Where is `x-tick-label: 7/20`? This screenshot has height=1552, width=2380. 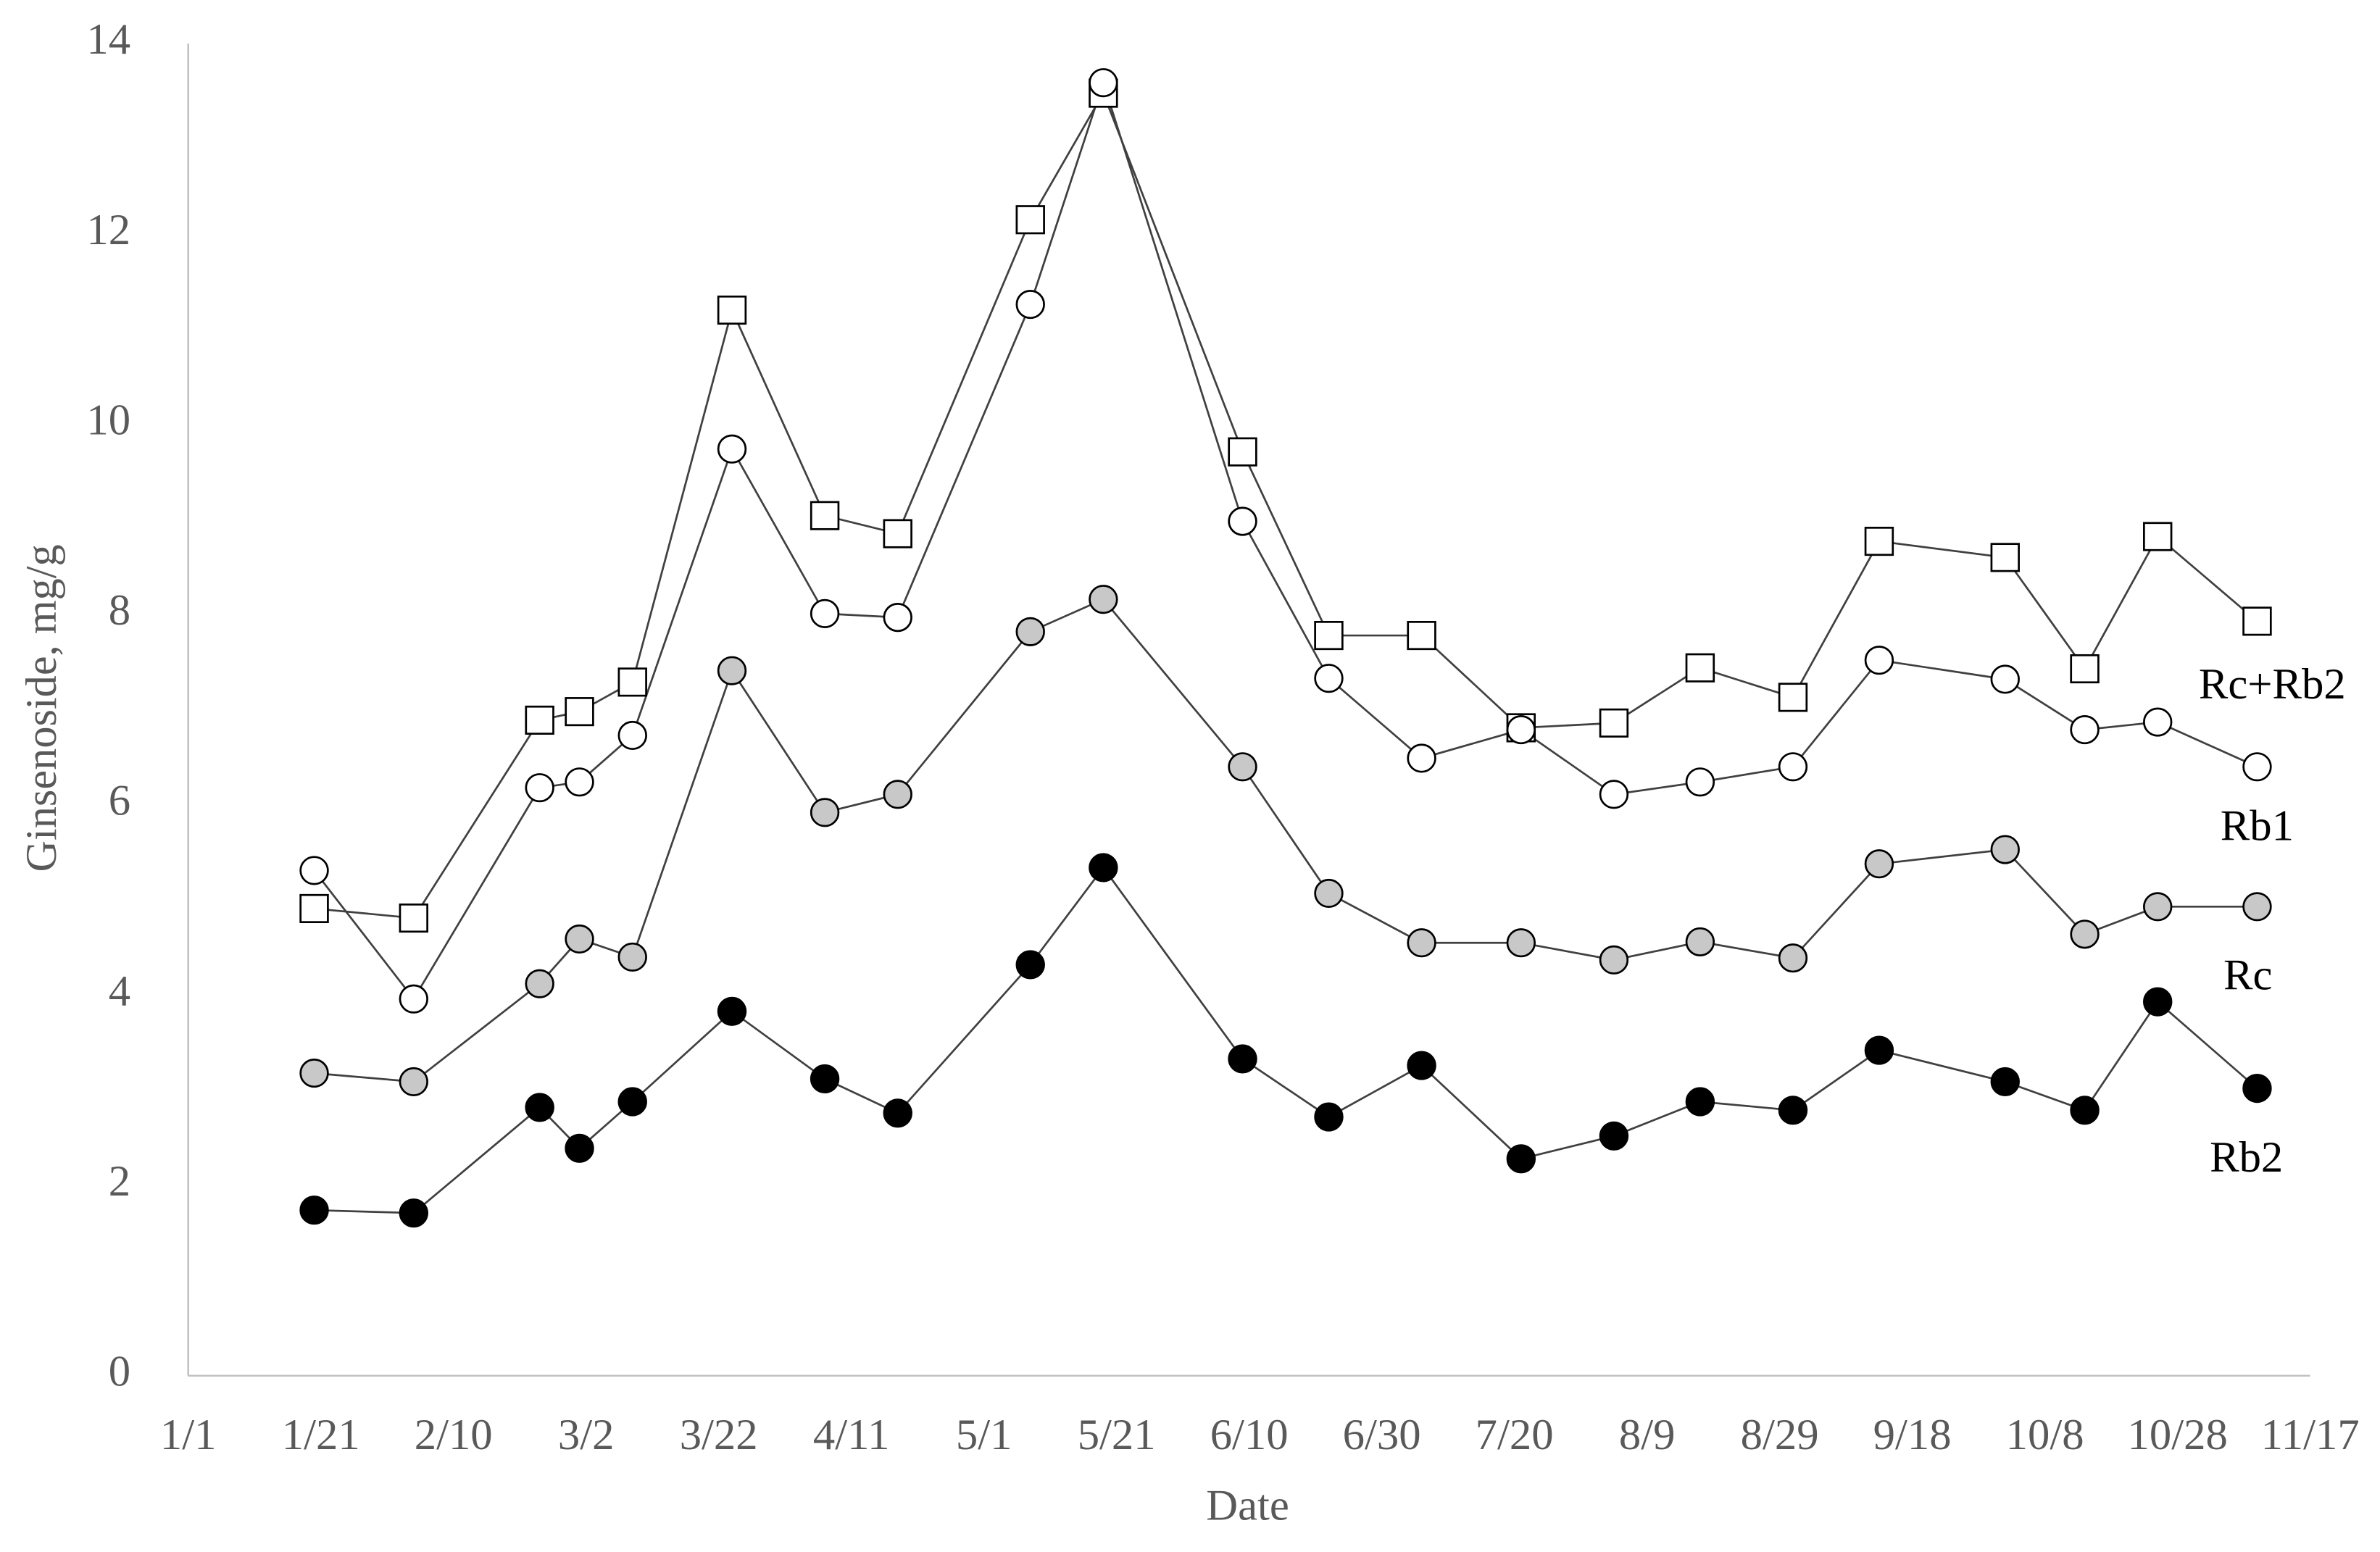
x-tick-label: 7/20 is located at coordinates (1515, 1435).